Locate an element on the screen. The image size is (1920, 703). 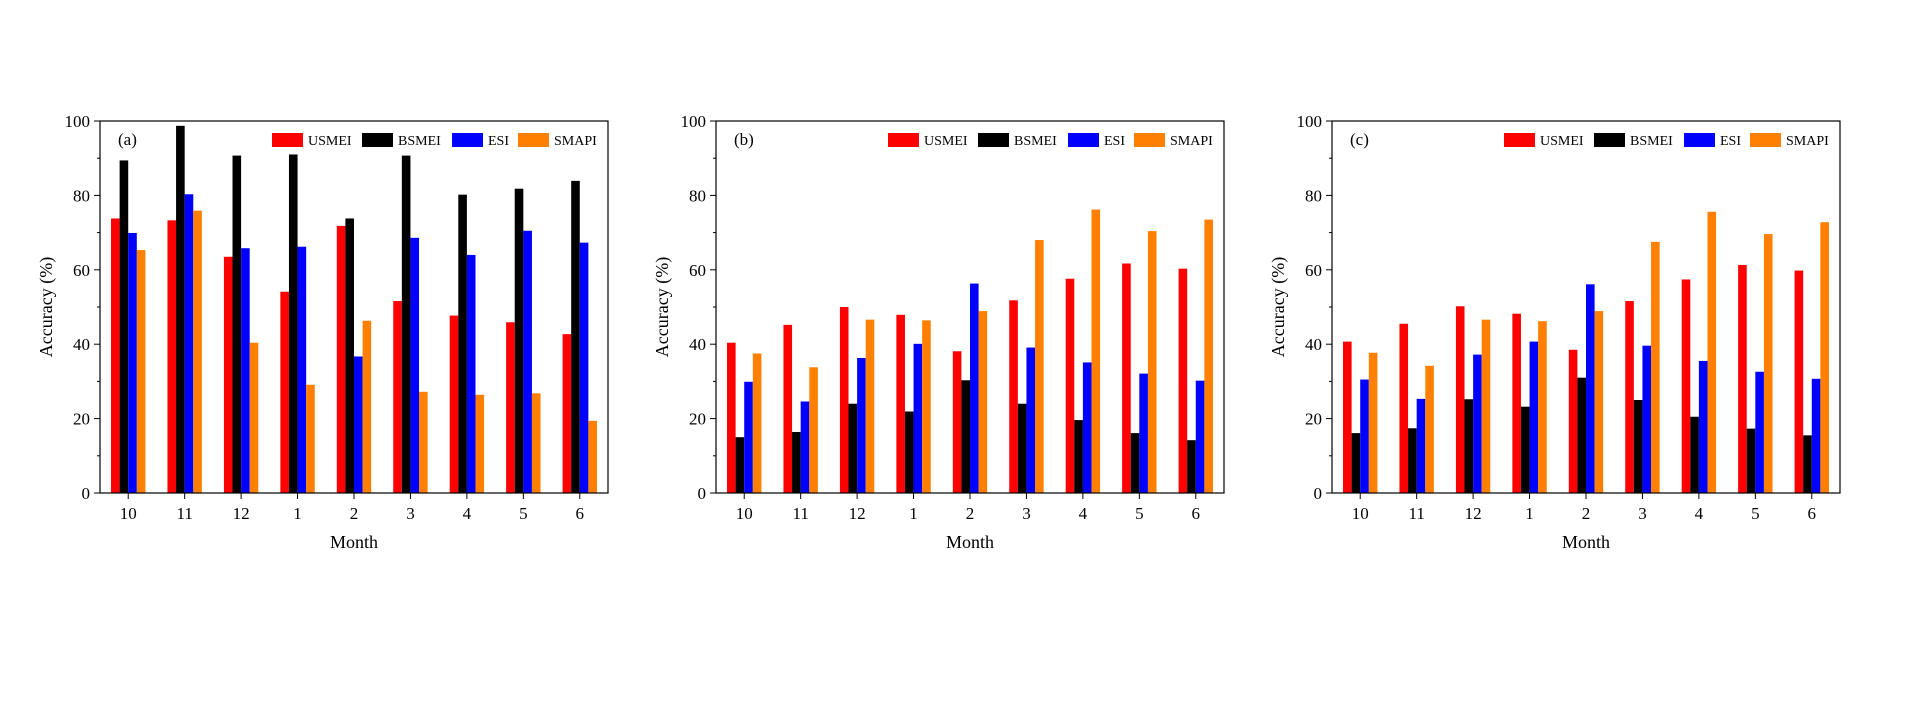
panel-label: (a) is located at coordinates (127, 139).